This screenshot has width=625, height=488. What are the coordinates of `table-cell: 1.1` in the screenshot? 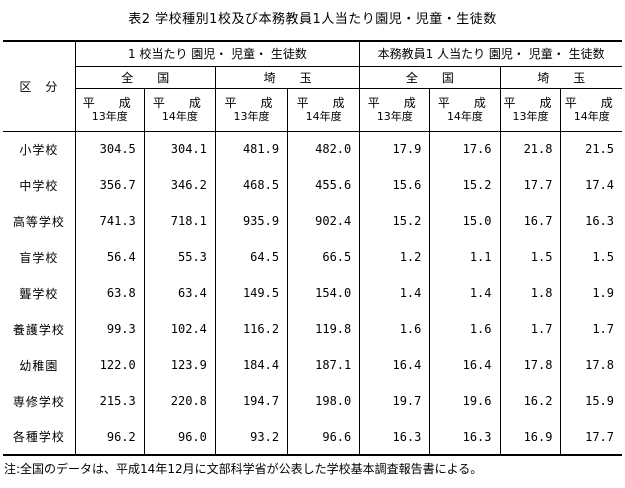 It's located at (464, 257).